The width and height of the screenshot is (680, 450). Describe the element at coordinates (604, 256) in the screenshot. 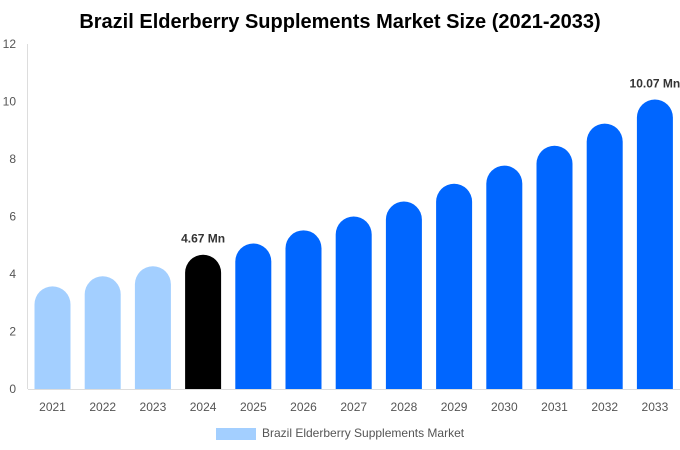

I see `bar-2032` at that location.